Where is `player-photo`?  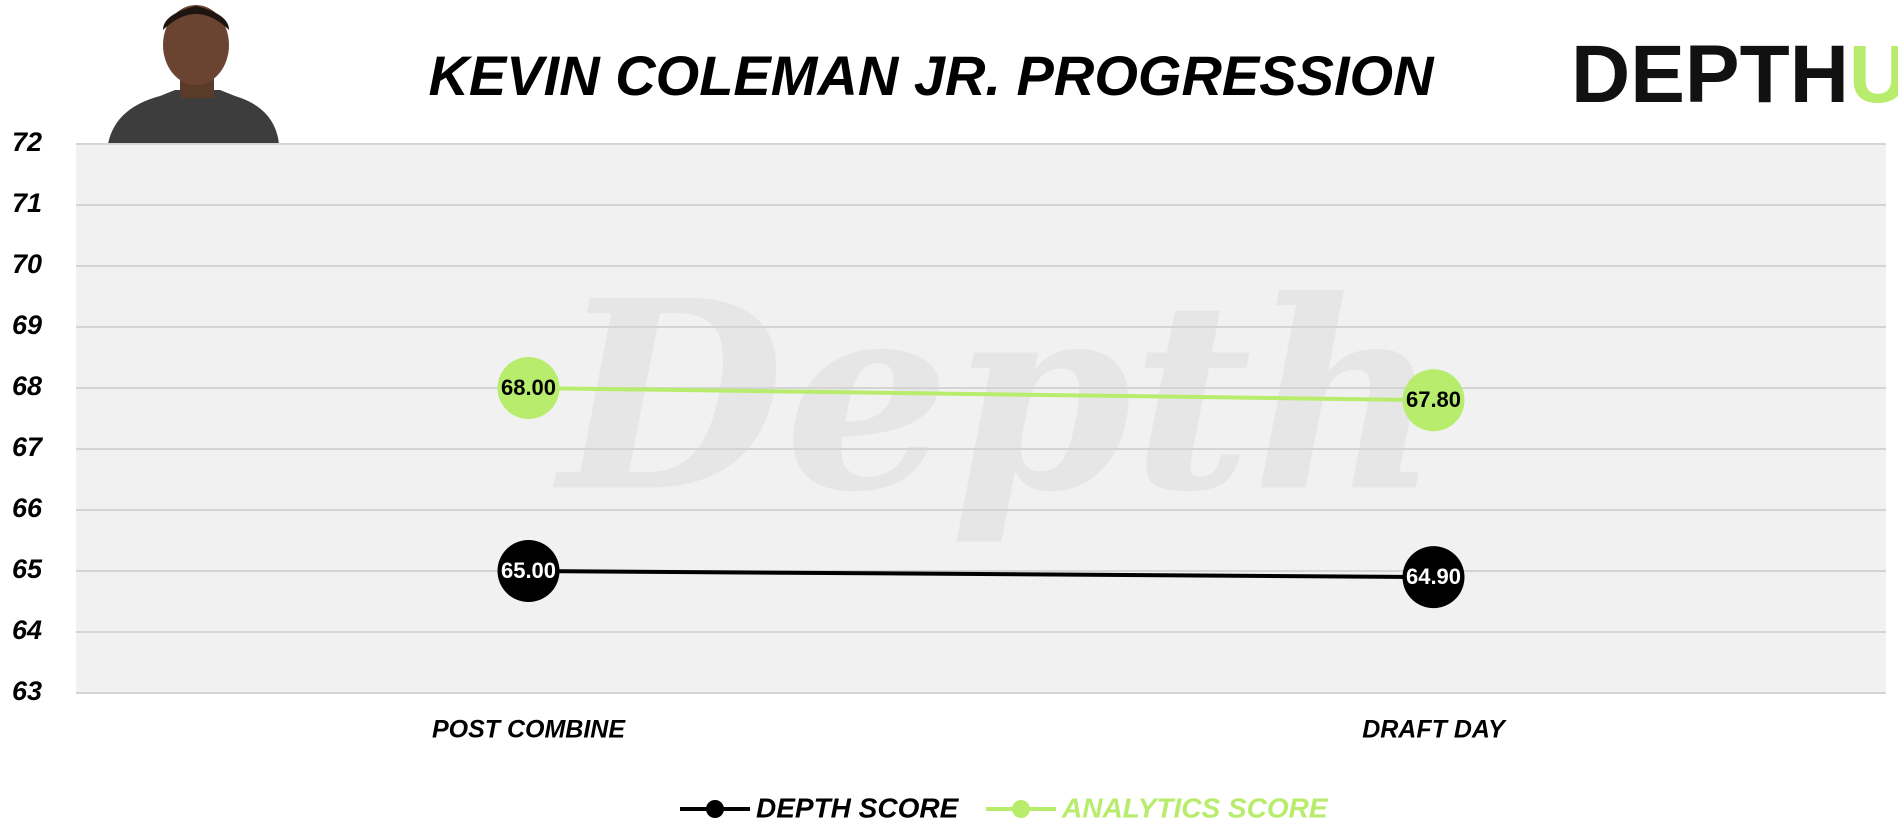 player-photo is located at coordinates (193, 74).